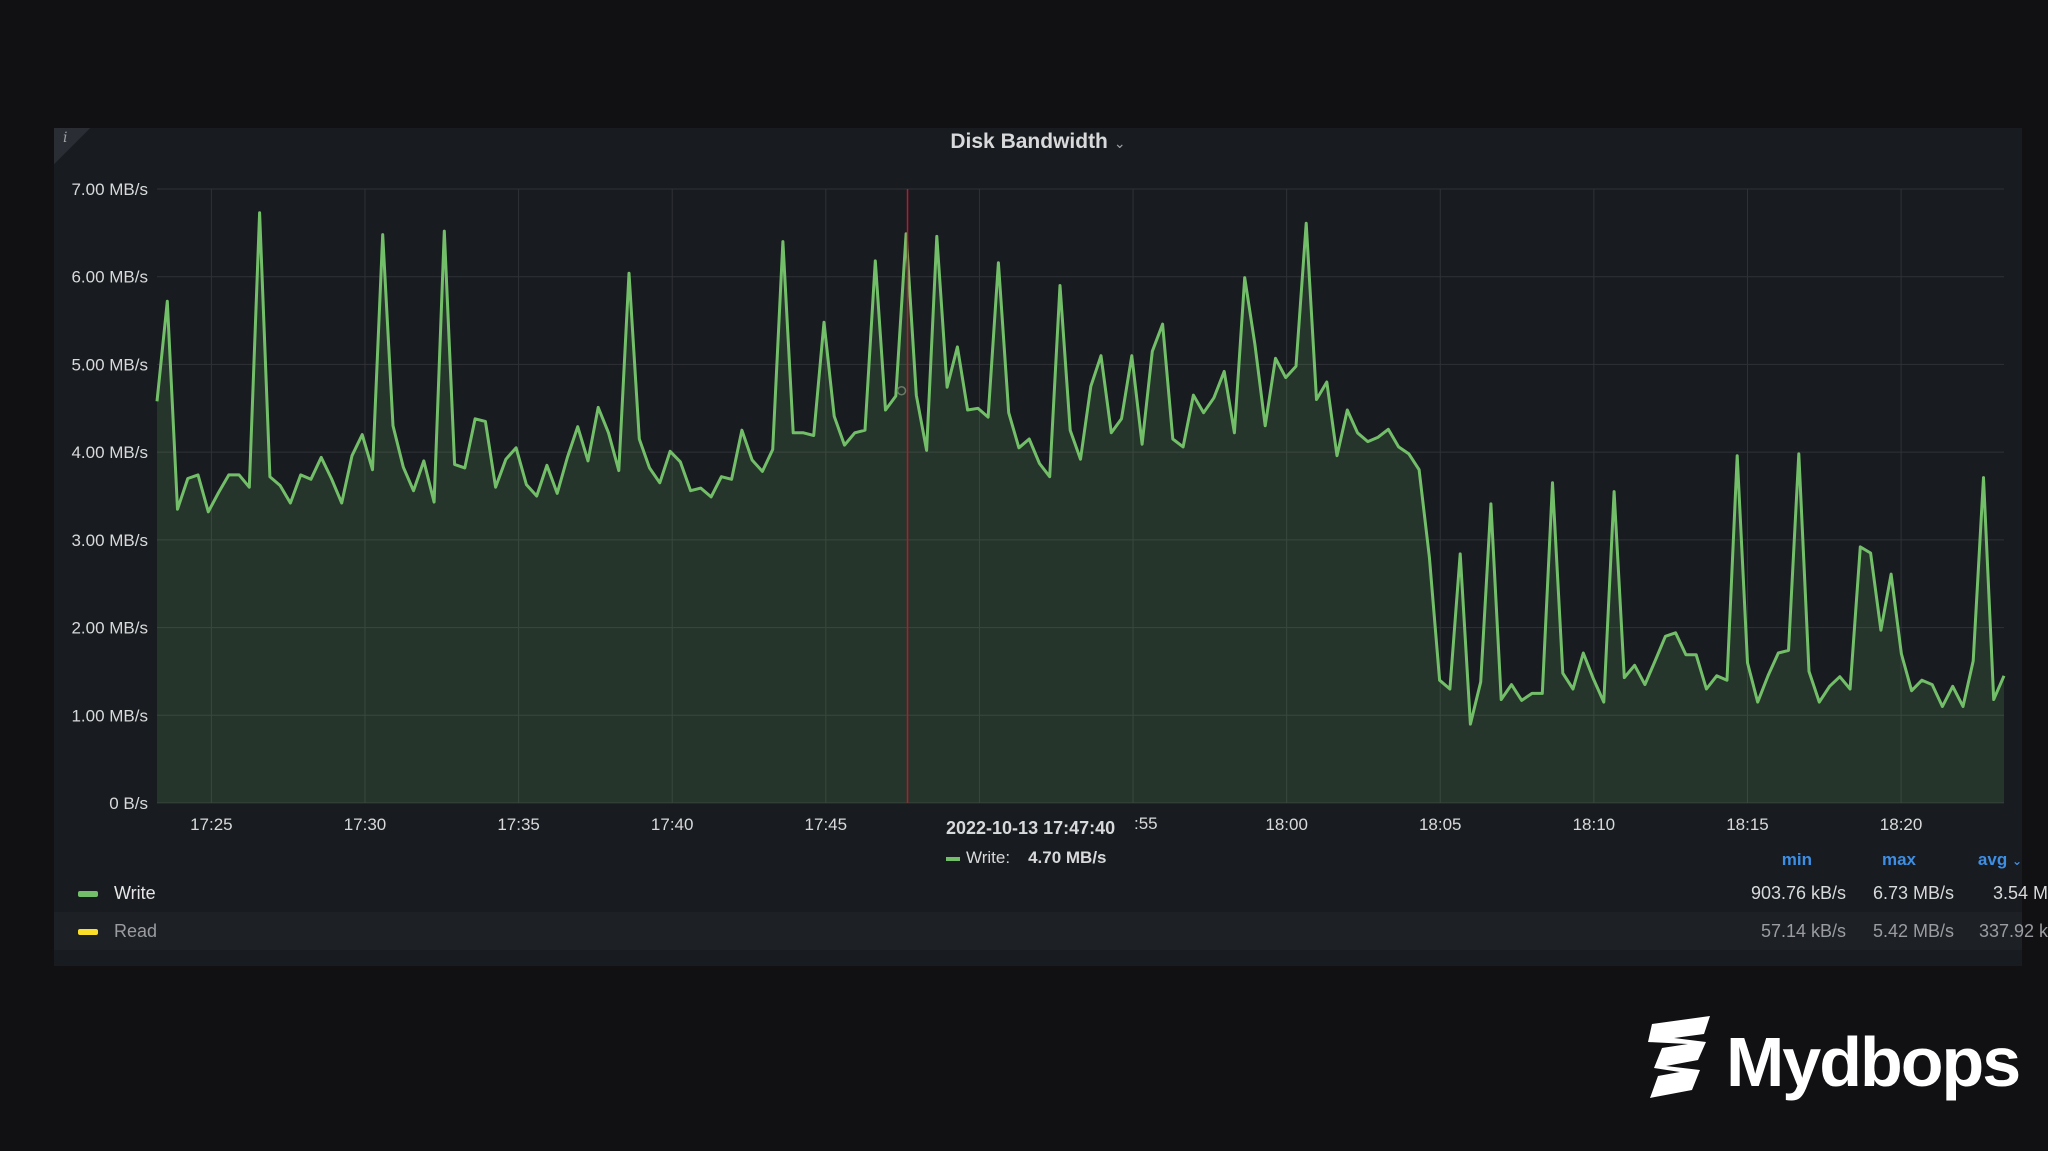 The height and width of the screenshot is (1151, 2048). Describe the element at coordinates (88, 894) in the screenshot. I see `legend-swatch-write` at that location.